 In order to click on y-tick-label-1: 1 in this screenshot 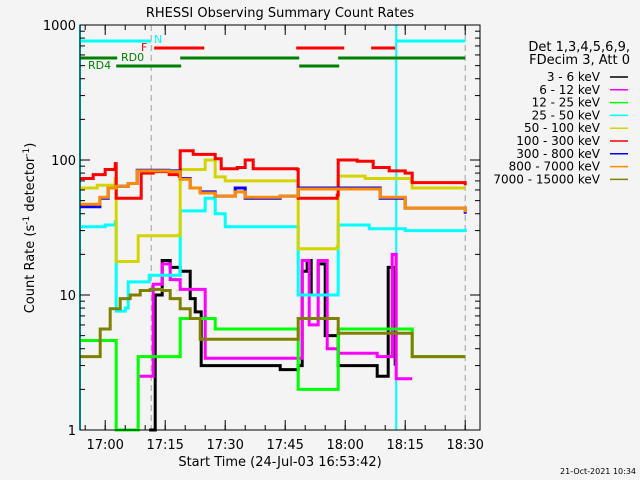, I will do `click(72, 431)`.